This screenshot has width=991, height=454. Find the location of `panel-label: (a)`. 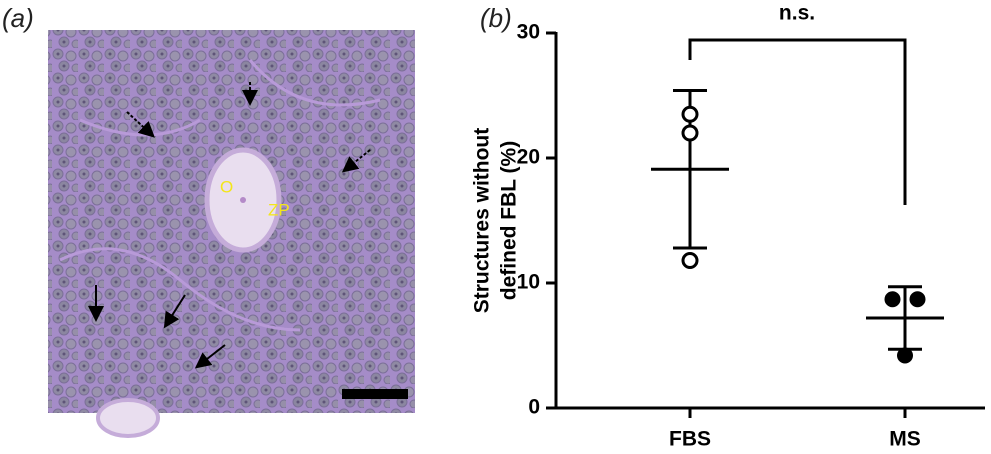

panel-label: (a) is located at coordinates (18, 18).